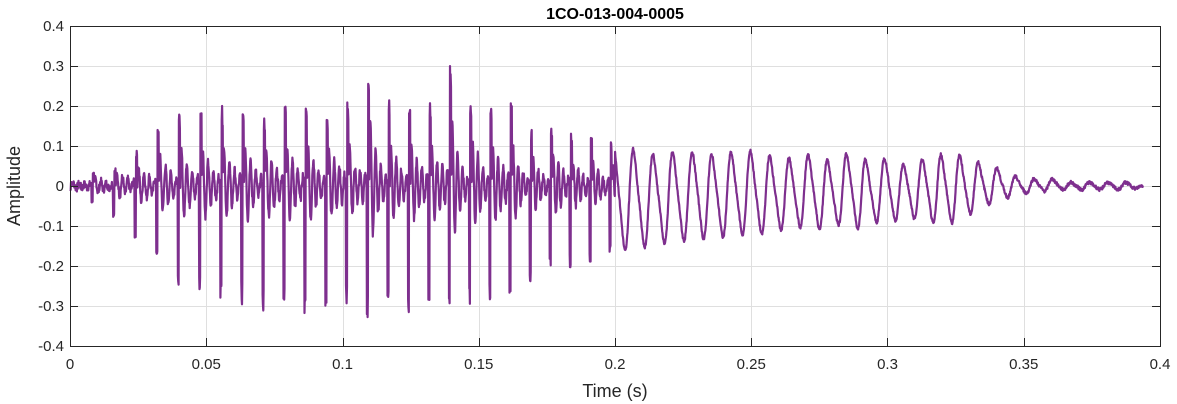  Describe the element at coordinates (1160, 364) in the screenshot. I see `x-tick-label: 0.4` at that location.